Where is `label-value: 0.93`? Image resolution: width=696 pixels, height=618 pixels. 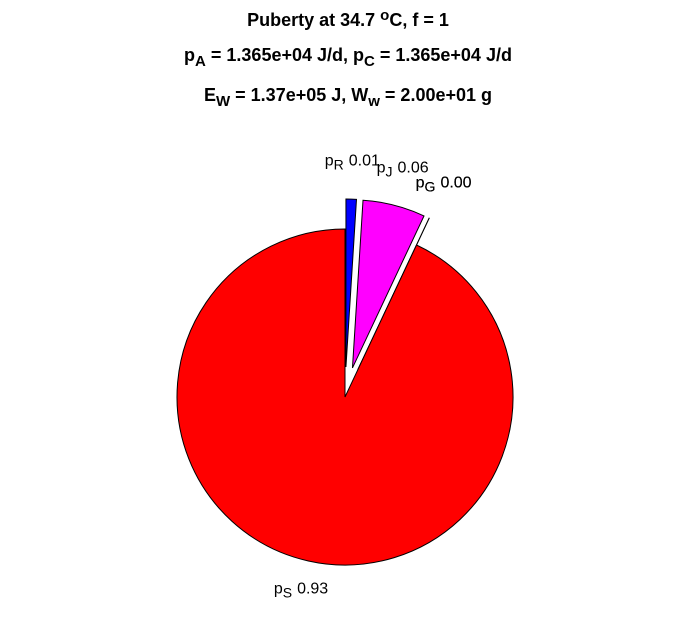 label-value: 0.93 is located at coordinates (312, 589).